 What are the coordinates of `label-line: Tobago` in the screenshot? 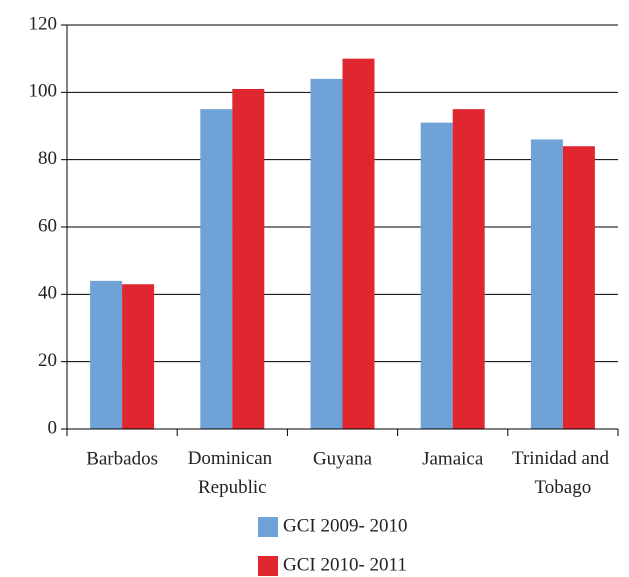 It's located at (563, 487).